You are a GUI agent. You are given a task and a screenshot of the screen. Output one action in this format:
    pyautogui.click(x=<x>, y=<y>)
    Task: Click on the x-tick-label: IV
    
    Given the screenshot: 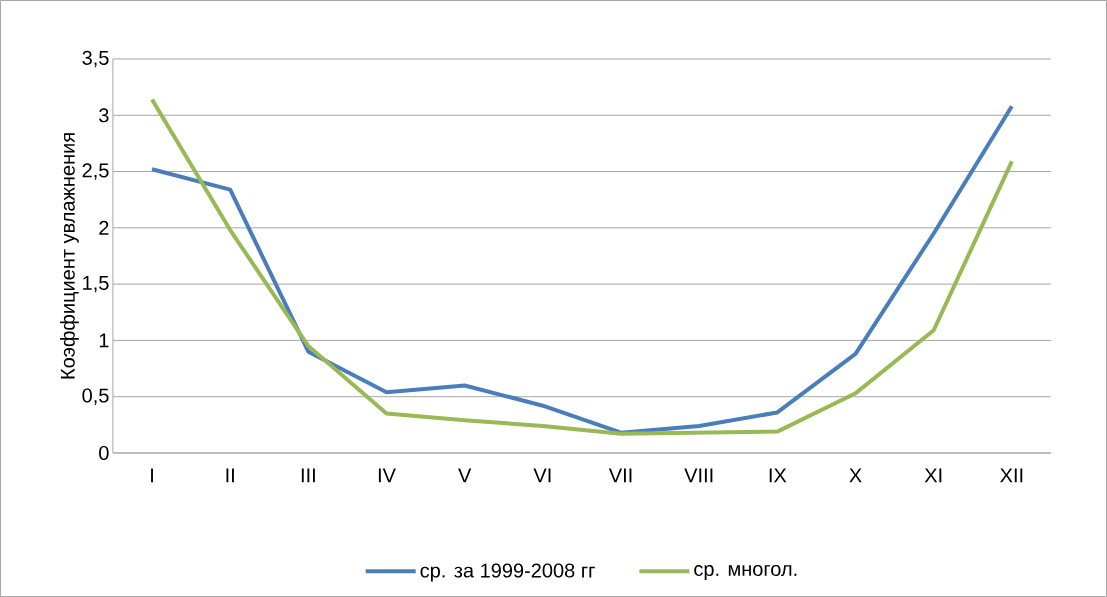 What is the action you would take?
    pyautogui.click(x=387, y=475)
    